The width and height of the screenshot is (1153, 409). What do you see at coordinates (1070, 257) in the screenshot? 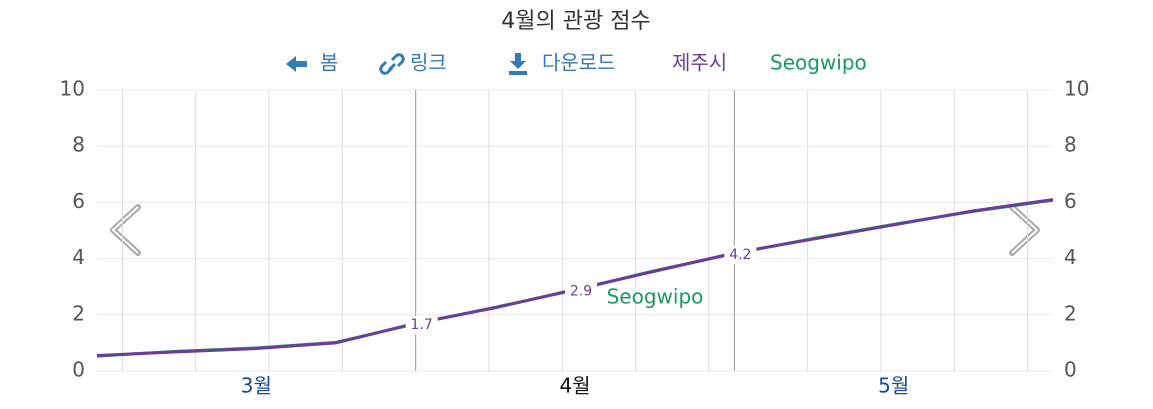
I see `y2-tick-label: 4` at bounding box center [1070, 257].